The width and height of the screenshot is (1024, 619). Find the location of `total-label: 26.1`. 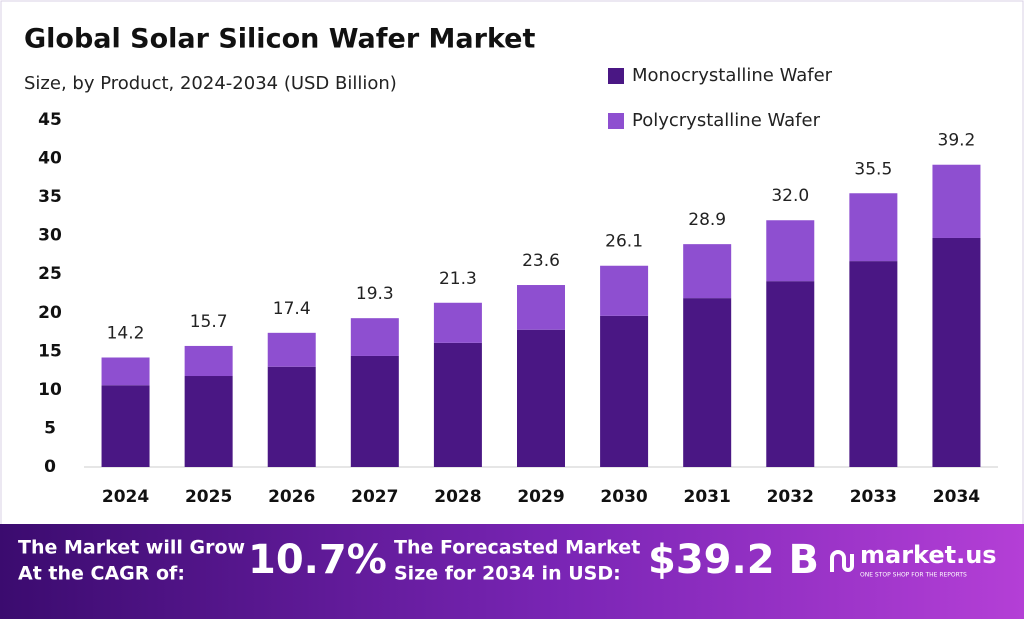

total-label: 26.1 is located at coordinates (624, 242).